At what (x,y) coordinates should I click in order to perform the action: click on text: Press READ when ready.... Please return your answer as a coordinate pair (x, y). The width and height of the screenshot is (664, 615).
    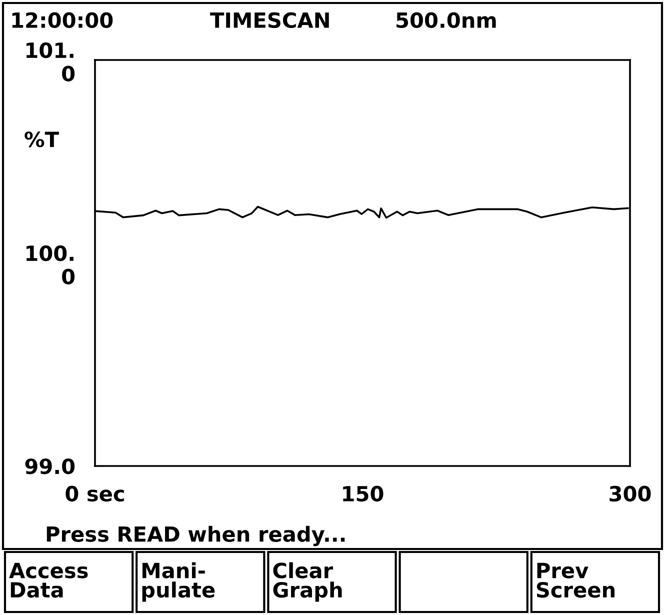
    Looking at the image, I should click on (195, 536).